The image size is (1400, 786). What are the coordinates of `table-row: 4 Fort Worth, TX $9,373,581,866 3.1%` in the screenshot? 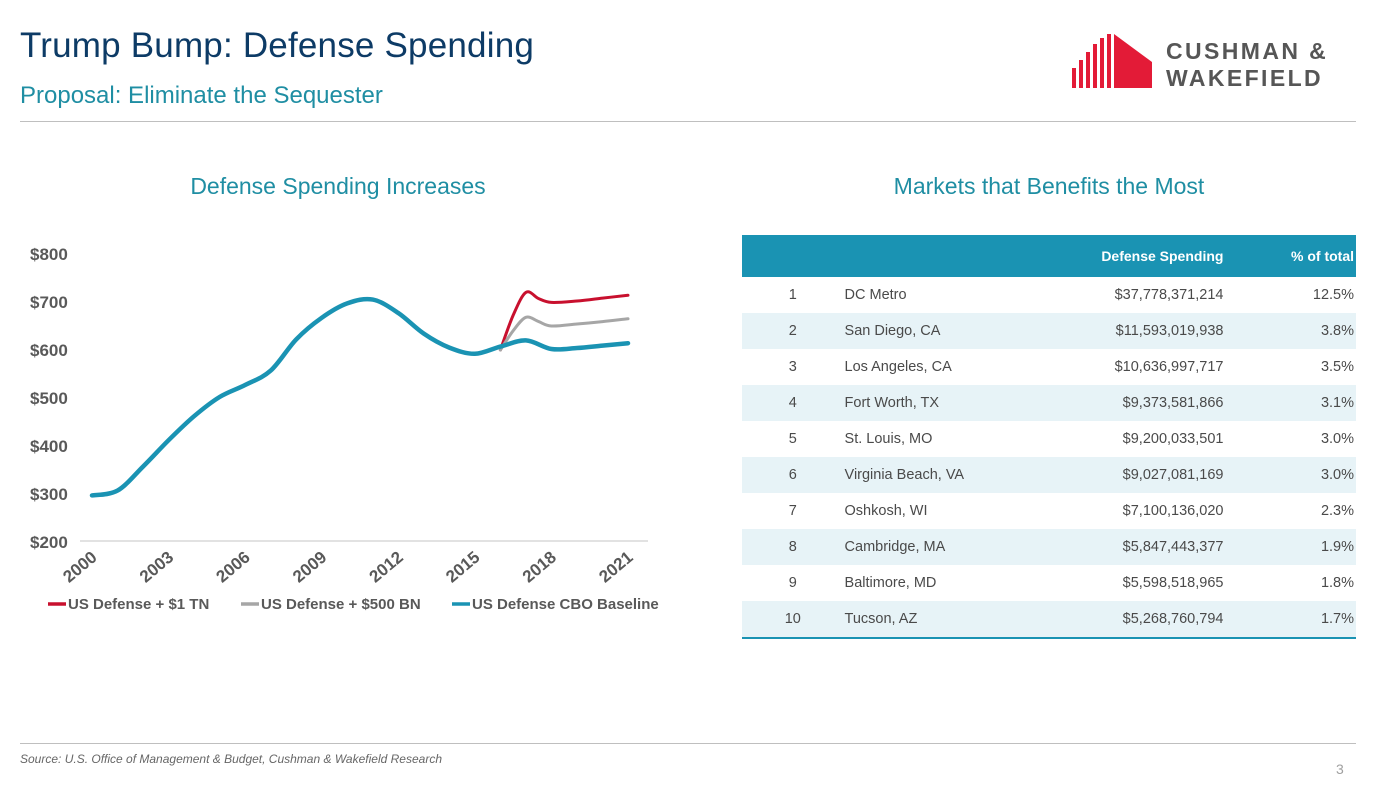 It's located at (1049, 403).